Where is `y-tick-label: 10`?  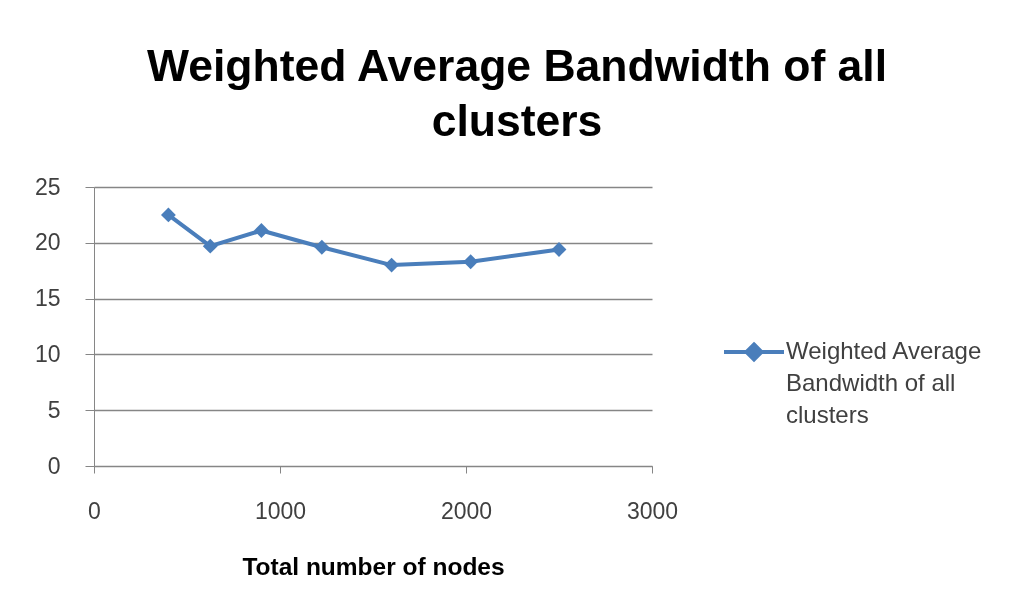
y-tick-label: 10 is located at coordinates (47, 353).